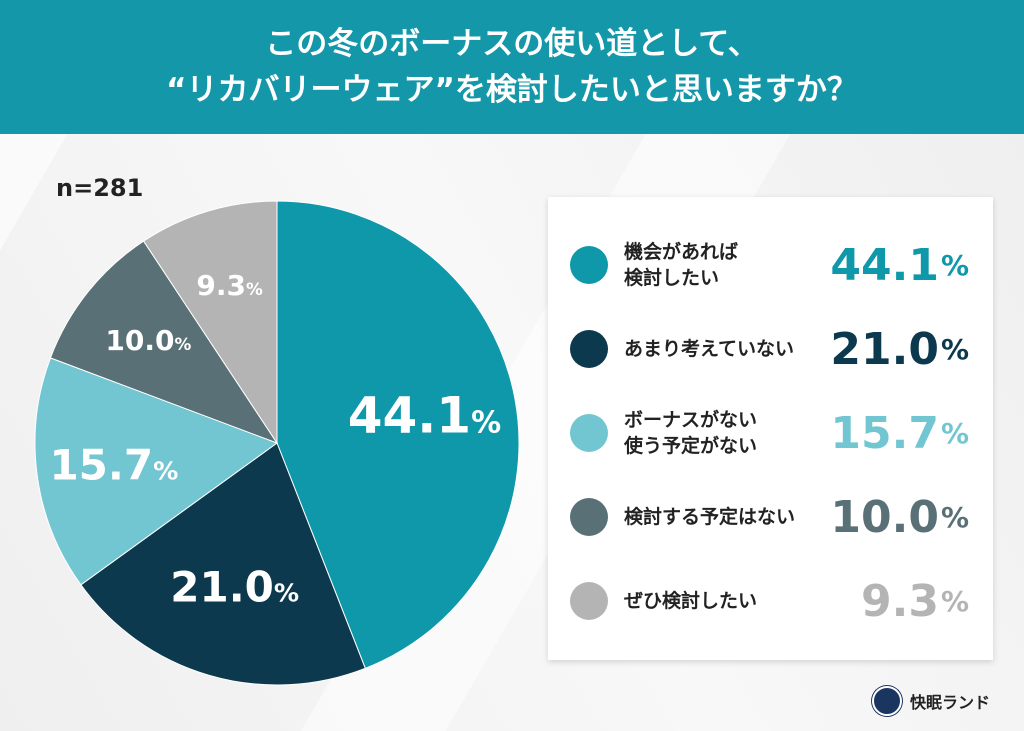 The image size is (1024, 731). What do you see at coordinates (113, 465) in the screenshot?
I see `slice-data-label: 15.7%` at bounding box center [113, 465].